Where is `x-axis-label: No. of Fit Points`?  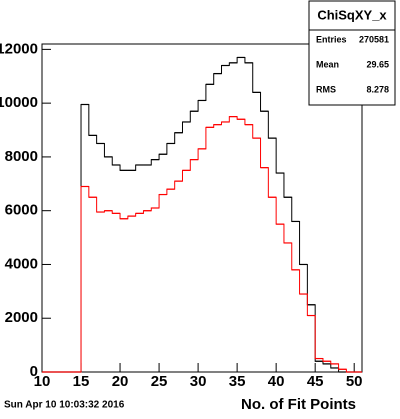 x-axis-label: No. of Fit Points is located at coordinates (298, 404).